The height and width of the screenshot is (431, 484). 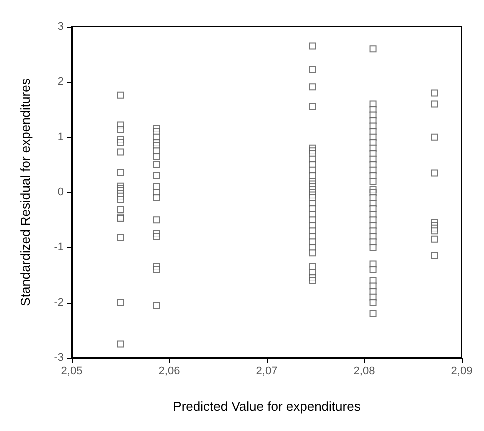 What do you see at coordinates (169, 372) in the screenshot?
I see `x-tick-label: 2,06` at bounding box center [169, 372].